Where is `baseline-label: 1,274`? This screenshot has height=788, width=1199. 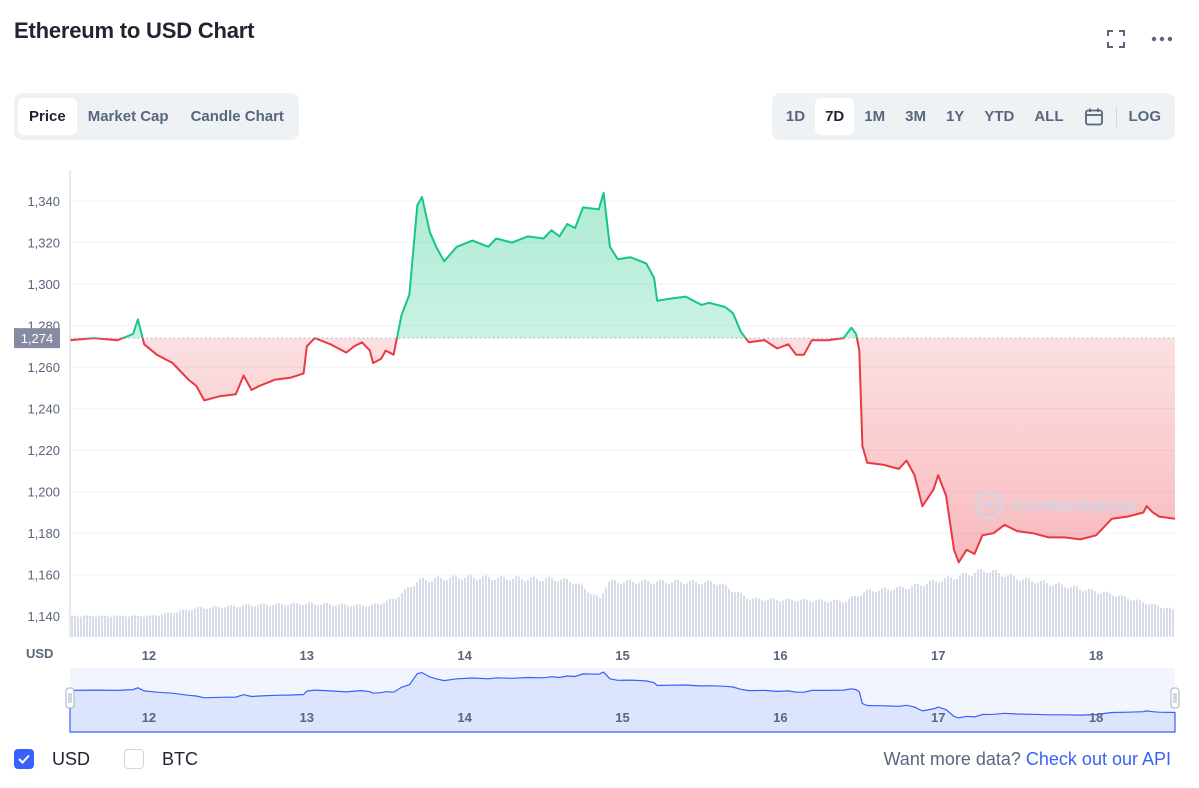
baseline-label: 1,274 is located at coordinates (37, 338).